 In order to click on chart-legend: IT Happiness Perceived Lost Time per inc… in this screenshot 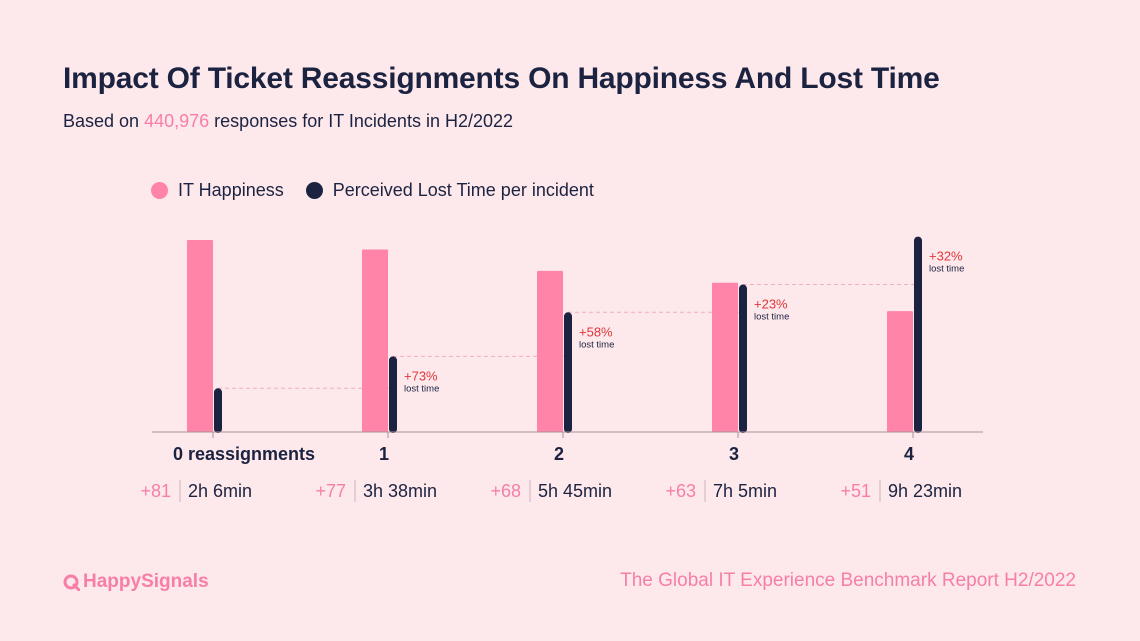, I will do `click(383, 190)`.